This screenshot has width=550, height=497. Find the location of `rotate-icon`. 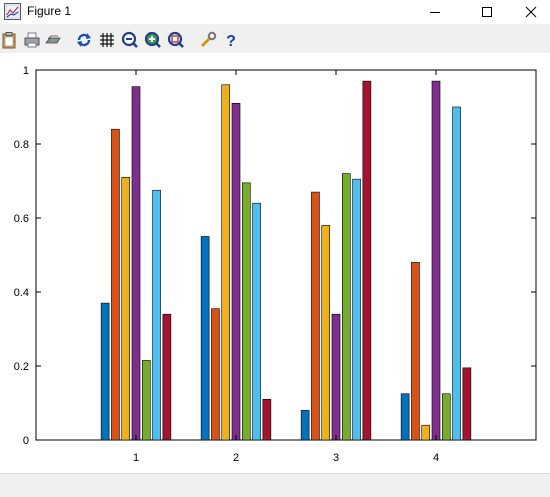

rotate-icon is located at coordinates (84, 40).